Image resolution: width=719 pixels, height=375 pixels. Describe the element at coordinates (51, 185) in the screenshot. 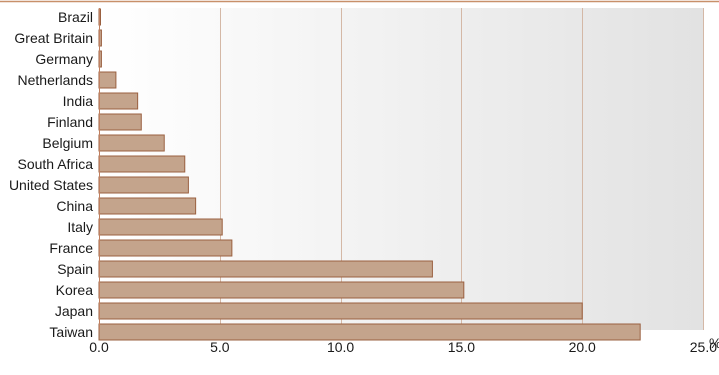

I see `category-label-united-states: United States` at that location.